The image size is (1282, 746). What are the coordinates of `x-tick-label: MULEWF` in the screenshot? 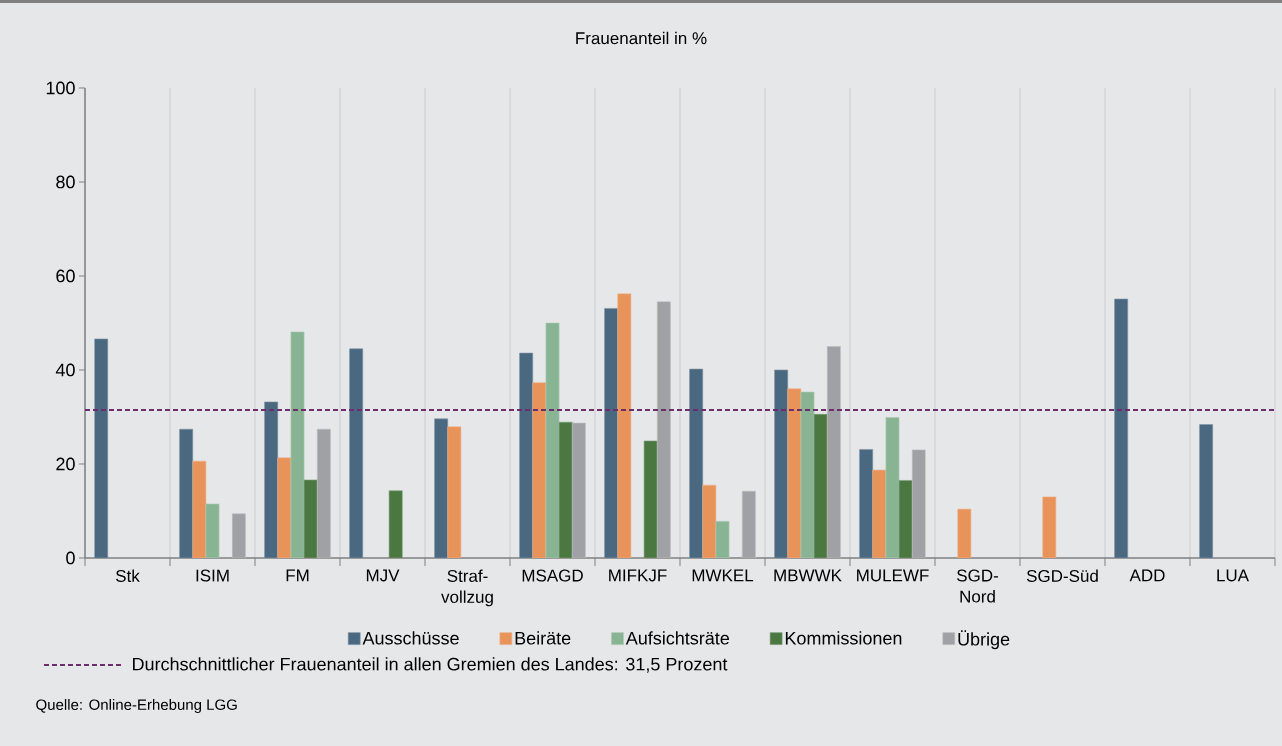 It's located at (893, 575).